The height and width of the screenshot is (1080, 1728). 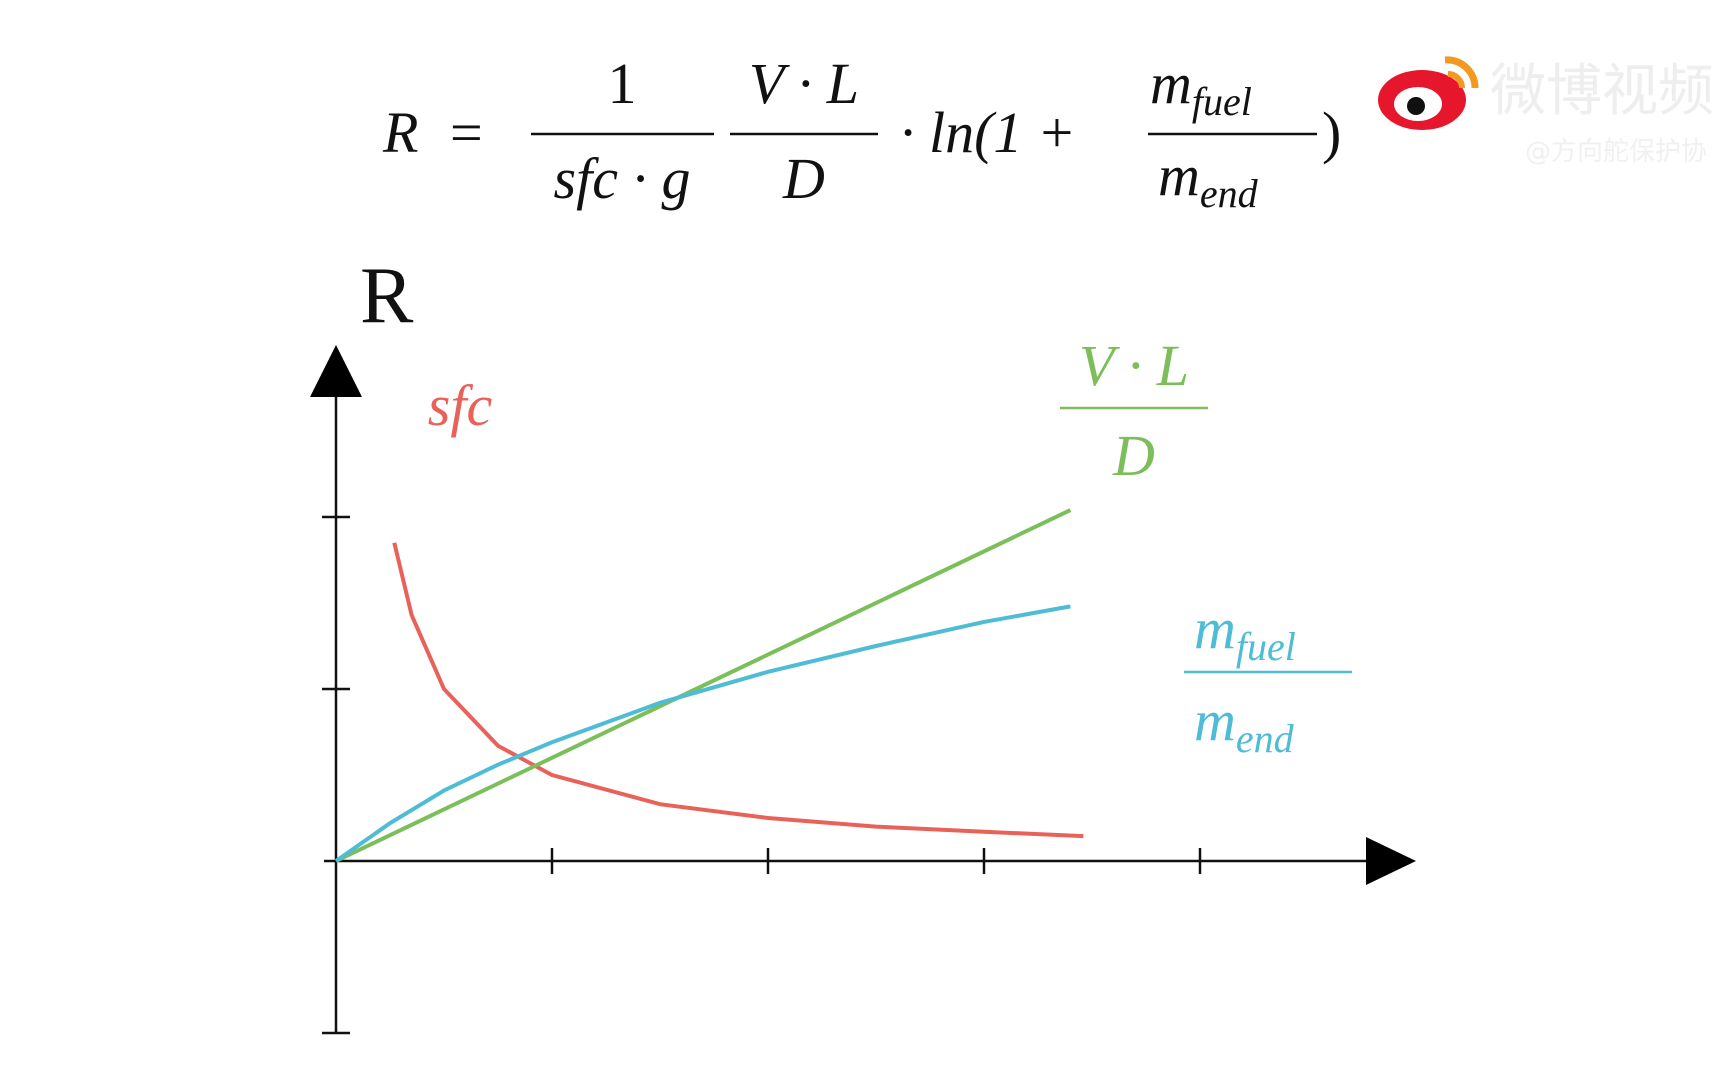 I want to click on curve-label: sfc, so click(x=460, y=405).